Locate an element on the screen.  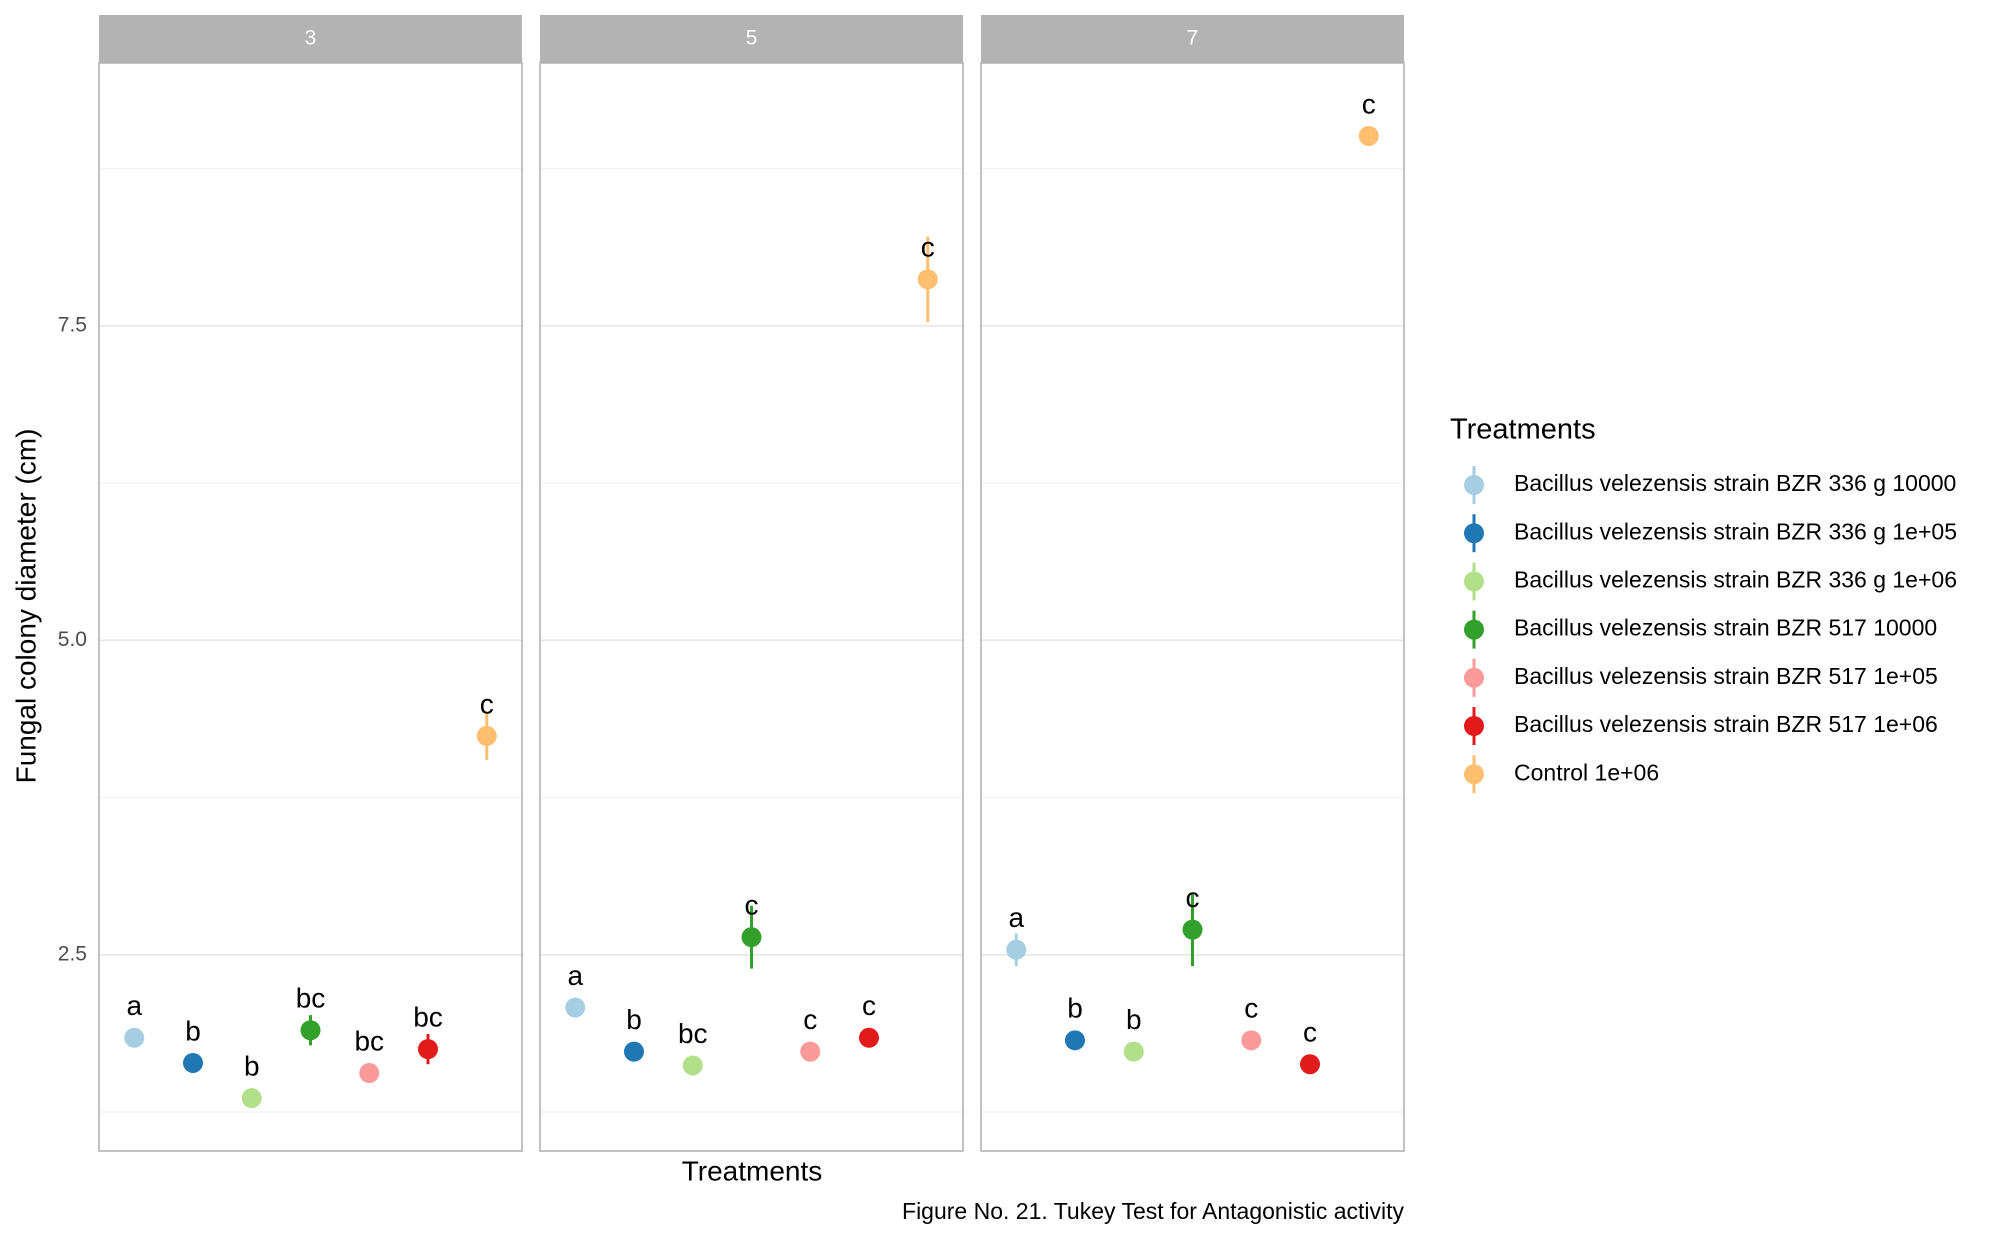
strip-label: 5 is located at coordinates (752, 38).